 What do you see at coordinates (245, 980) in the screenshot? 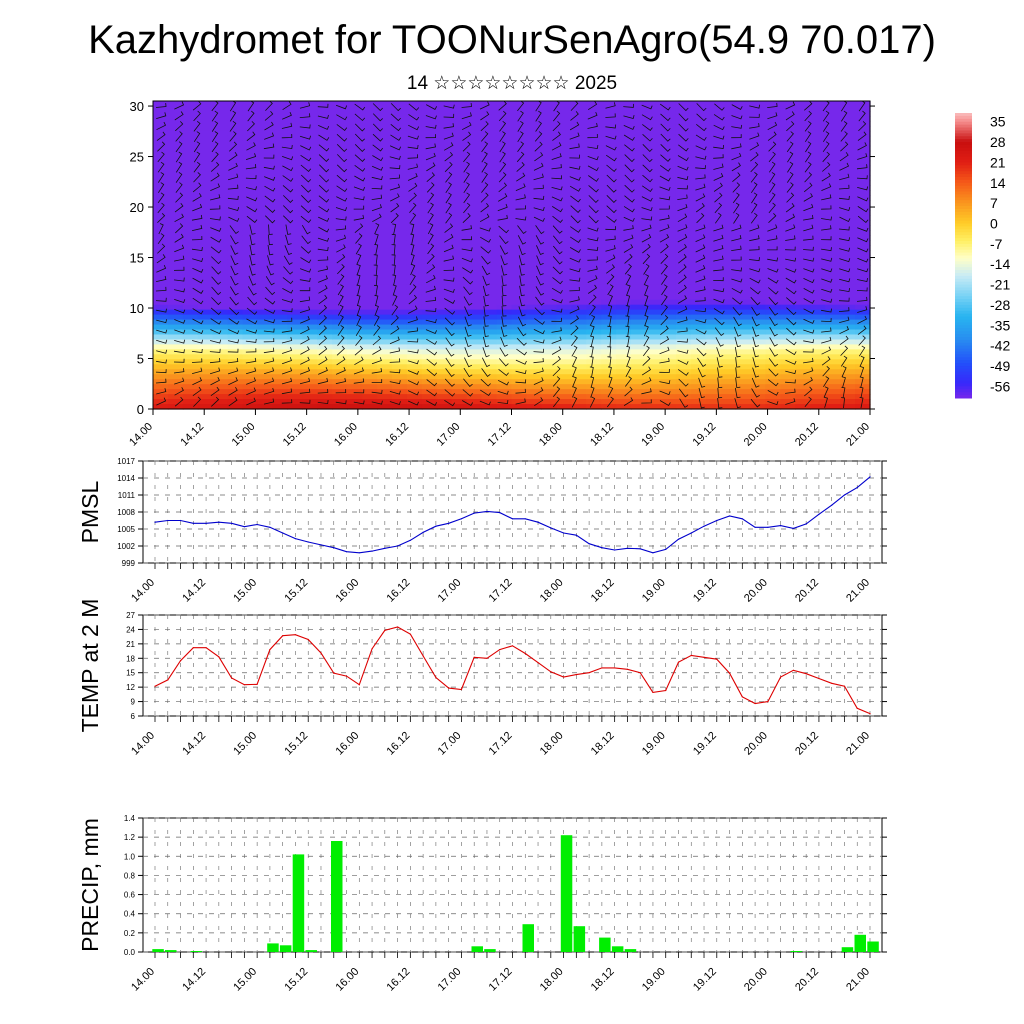
I see `x-tick-label: 15.00` at bounding box center [245, 980].